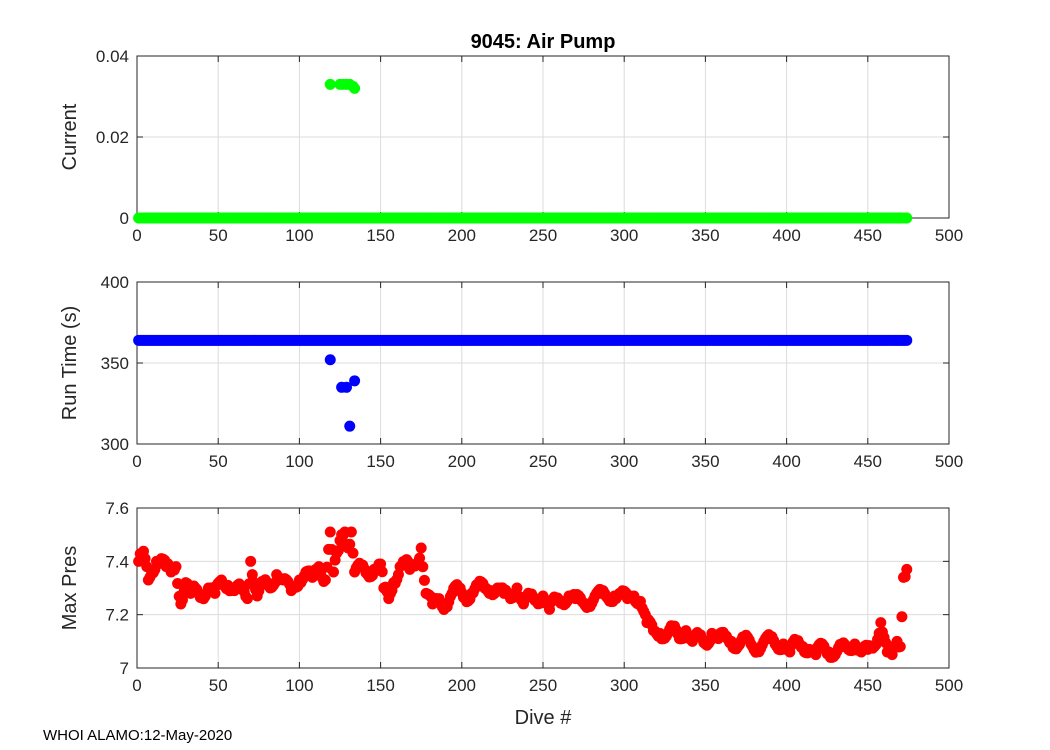 The image size is (1050, 750). I want to click on y-axis-label: Run Time (s), so click(70, 363).